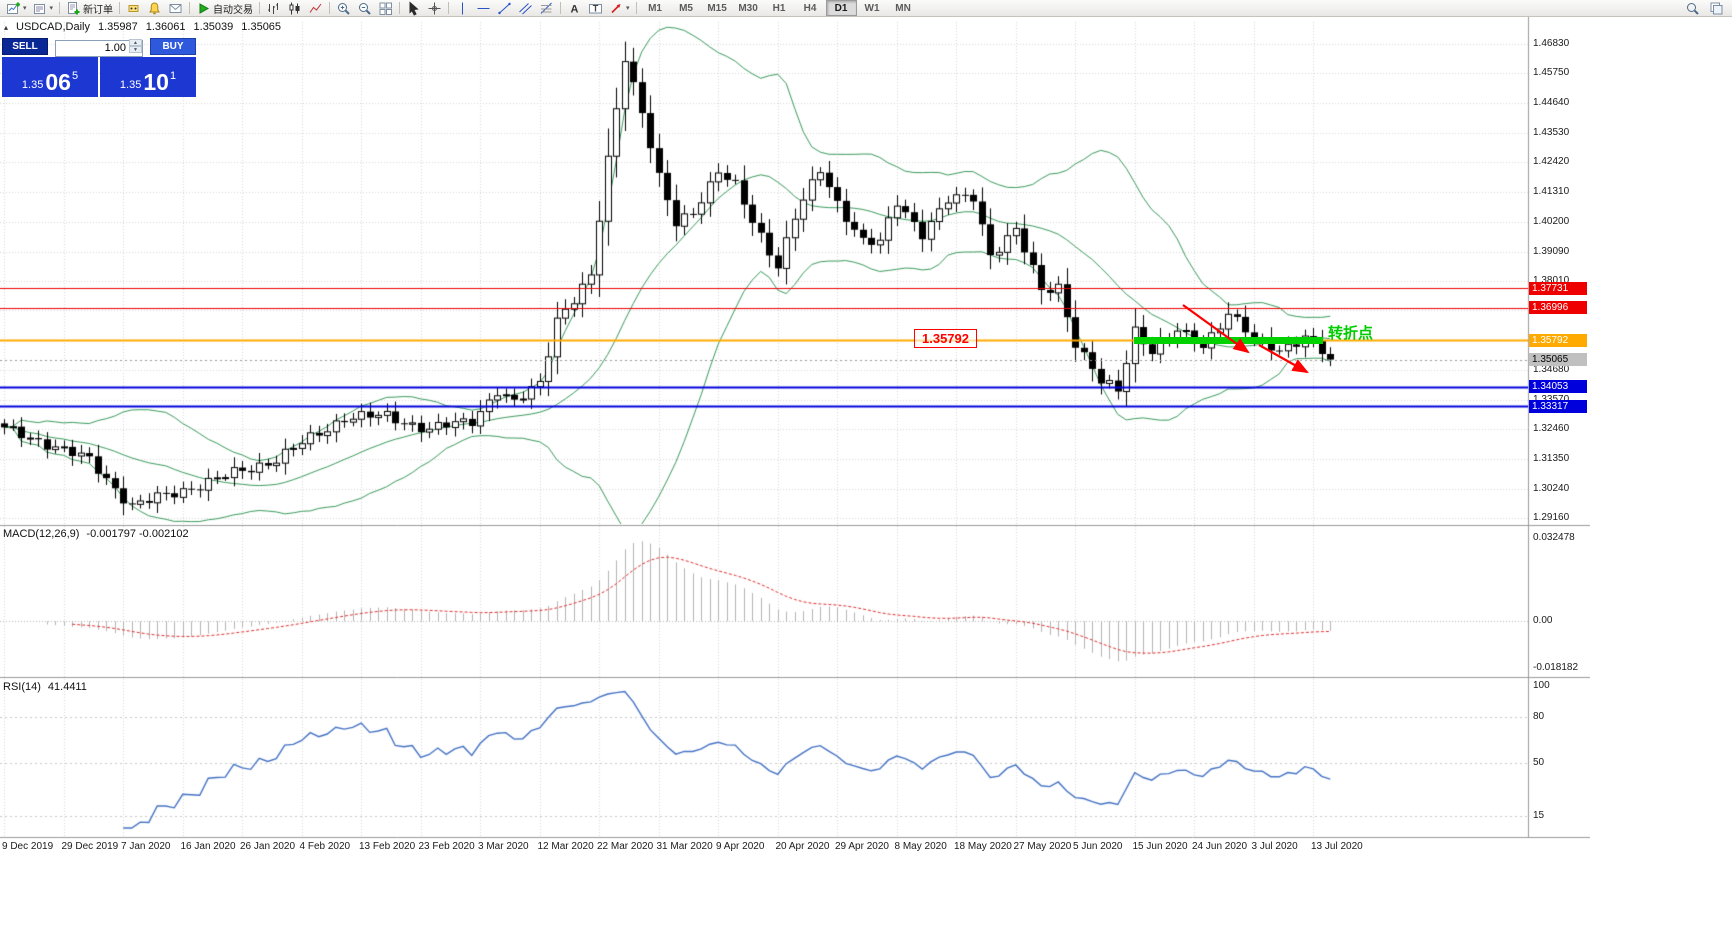 The height and width of the screenshot is (946, 1732). I want to click on new-order-button: 新订单, so click(89, 8).